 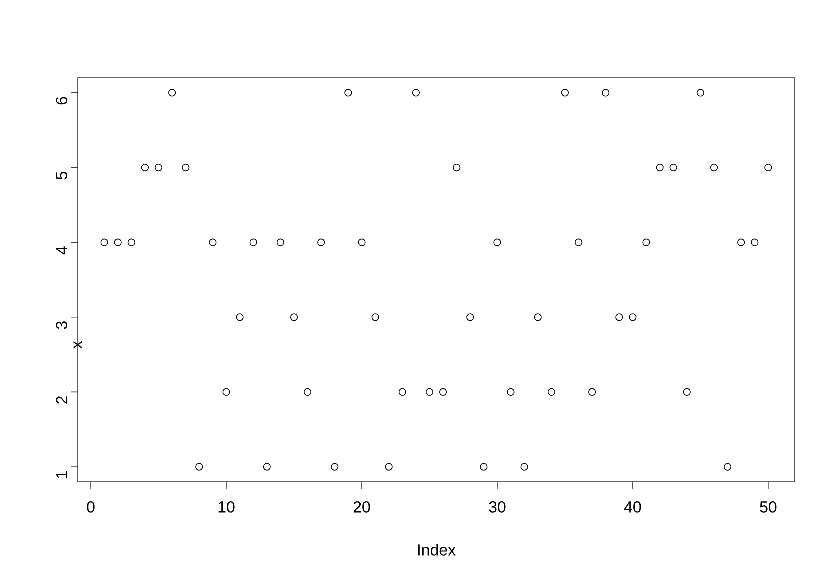 What do you see at coordinates (62, 101) in the screenshot?
I see `y-tick-label: 6` at bounding box center [62, 101].